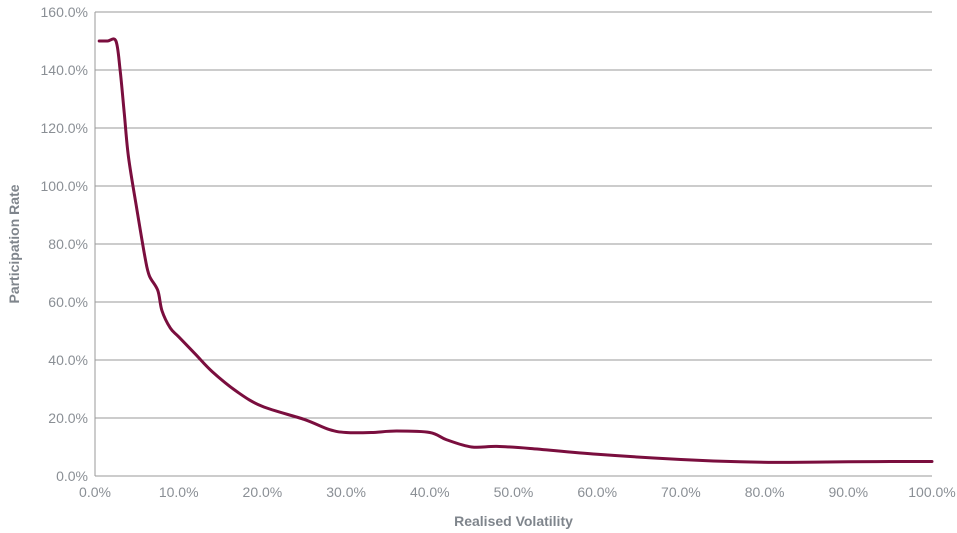 The width and height of the screenshot is (957, 533). I want to click on y-tick-label: 0.0%, so click(72, 476).